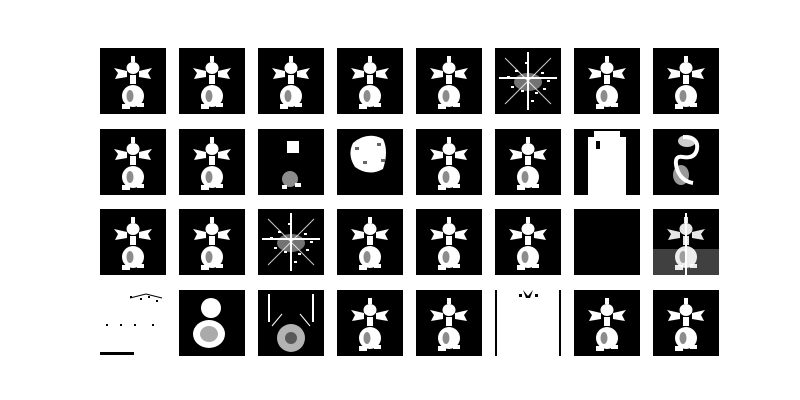  I want to click on image-panel-r1-c5, so click(449, 81).